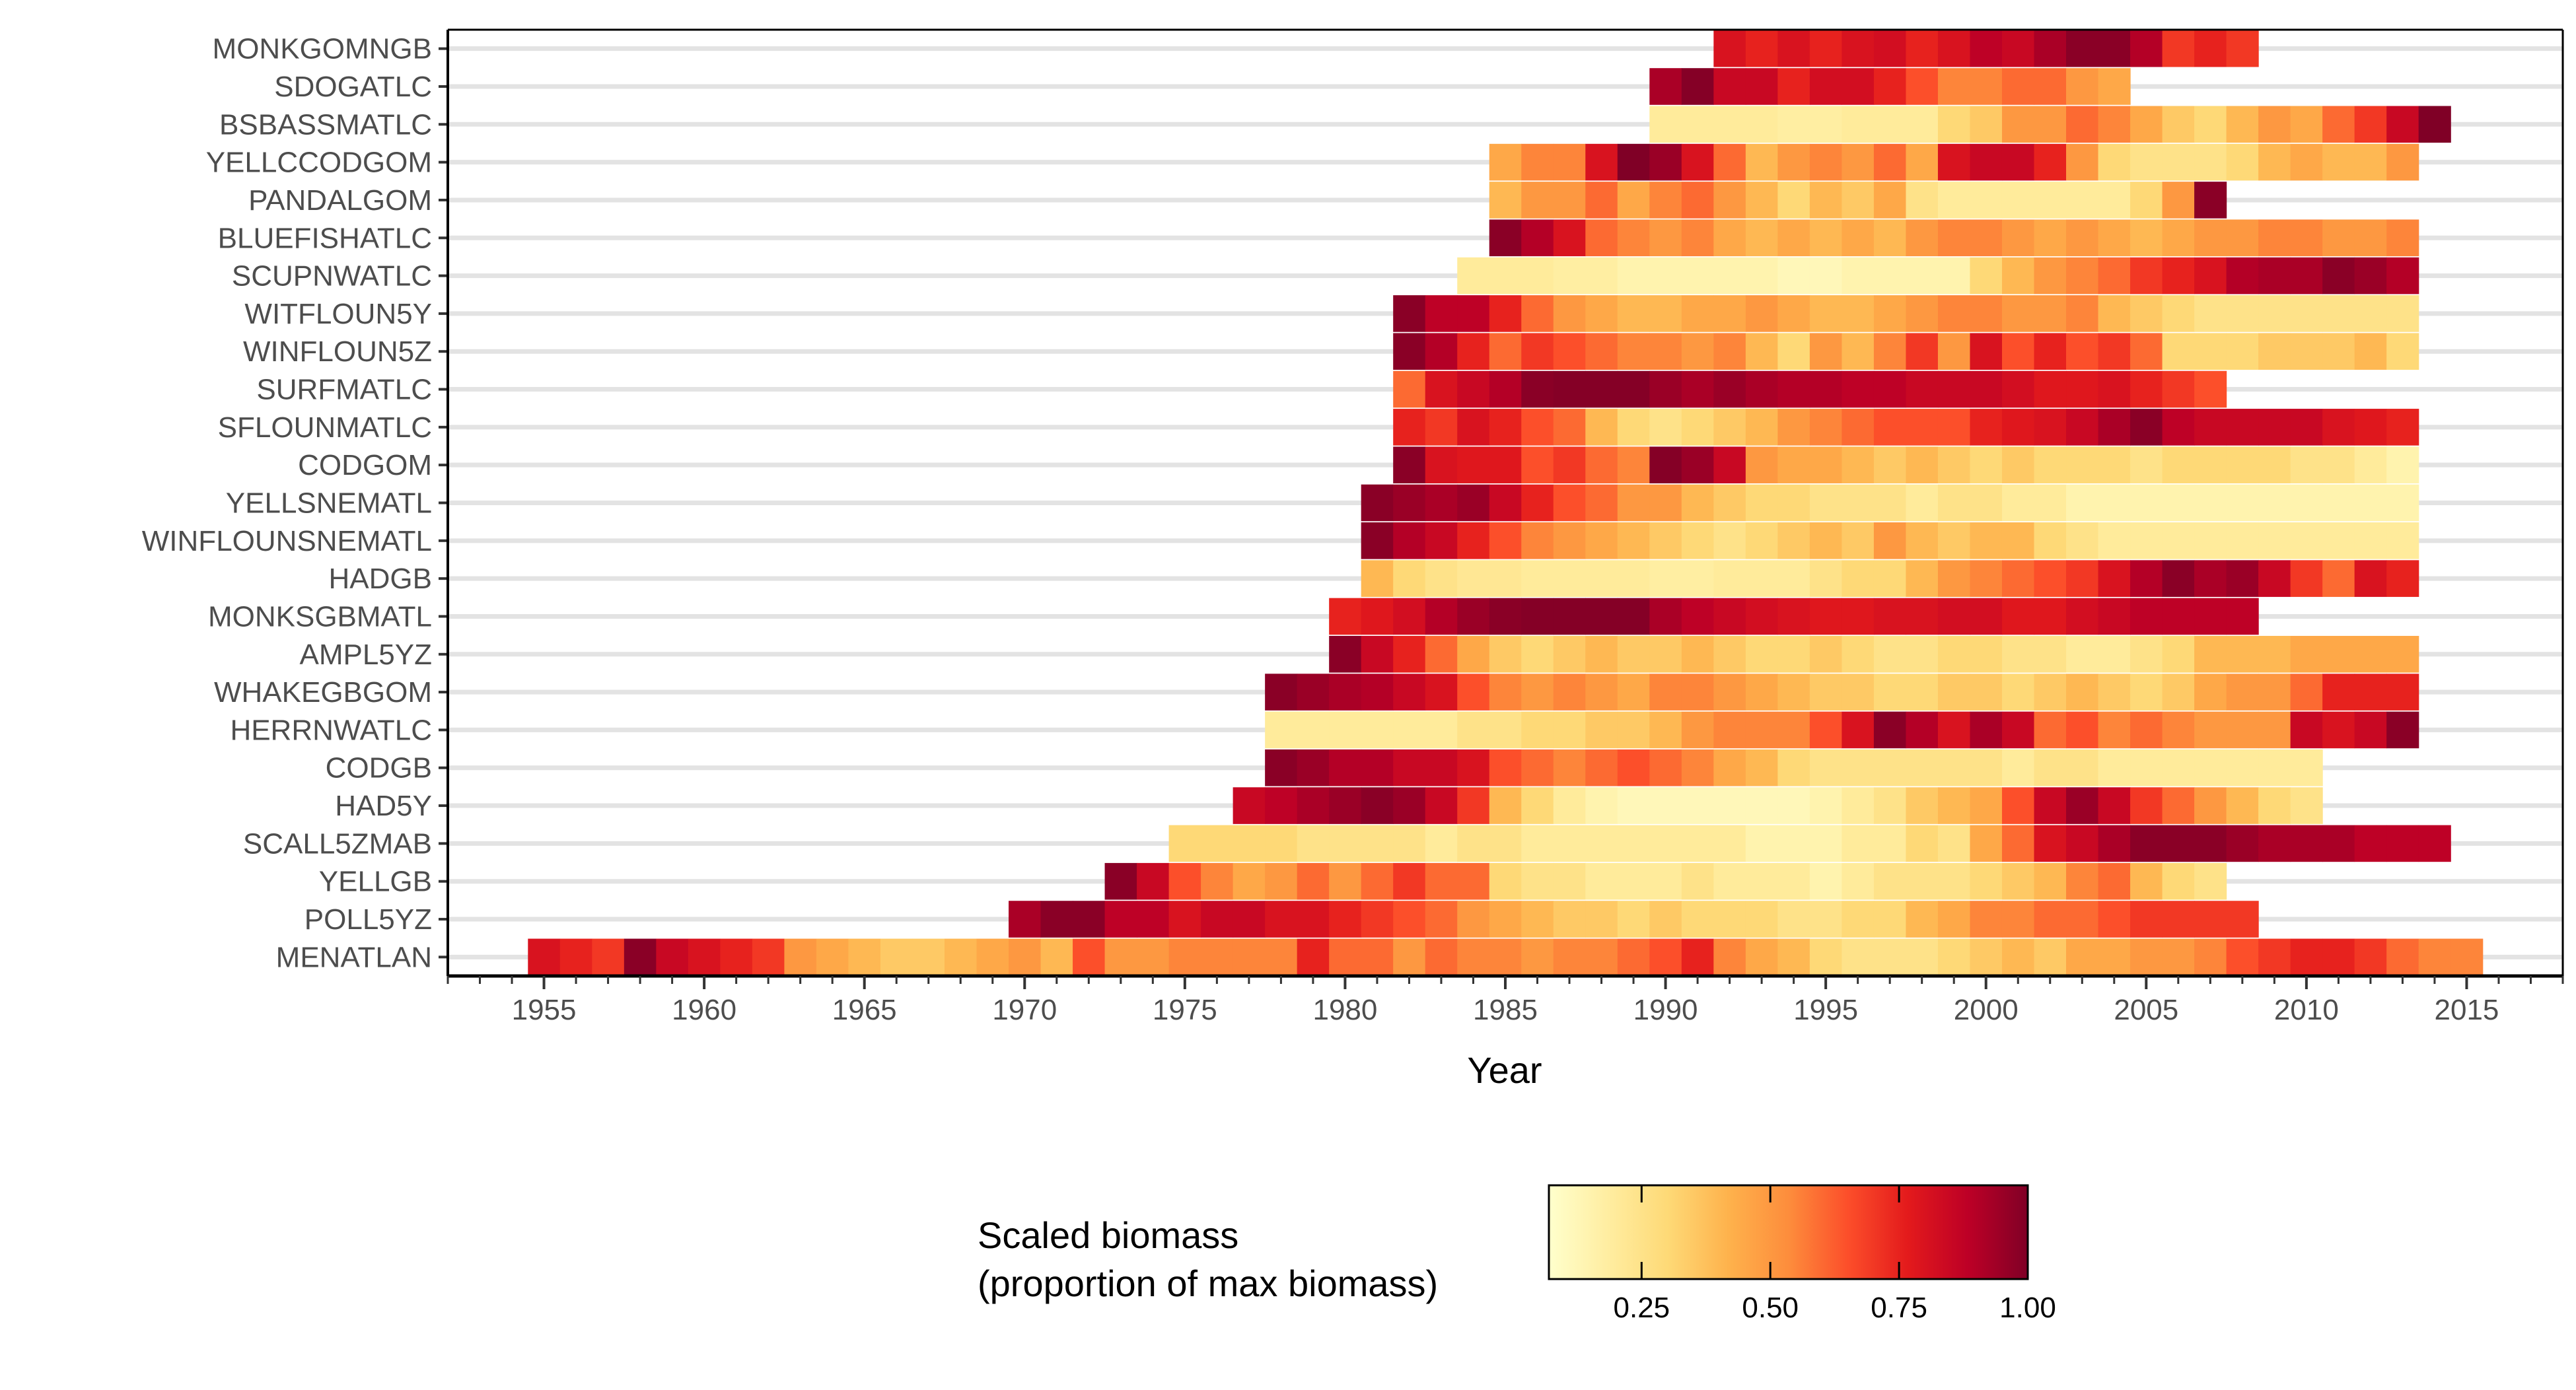  I want to click on x-tick-label: 2010, so click(2307, 1010).